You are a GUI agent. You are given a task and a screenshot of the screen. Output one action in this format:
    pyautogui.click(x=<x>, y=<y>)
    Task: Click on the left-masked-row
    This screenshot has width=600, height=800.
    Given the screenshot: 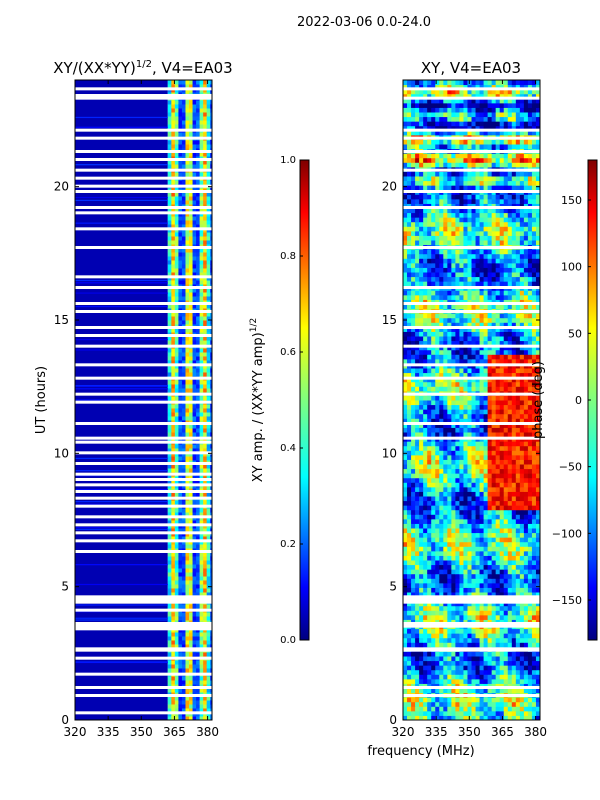 What is the action you would take?
    pyautogui.click(x=143, y=649)
    